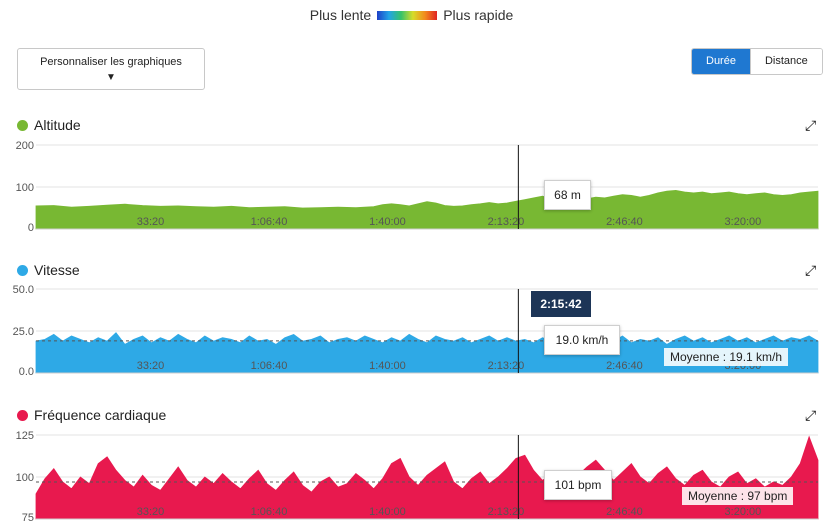  What do you see at coordinates (23, 332) in the screenshot?
I see `y-tick-label: 25.0` at bounding box center [23, 332].